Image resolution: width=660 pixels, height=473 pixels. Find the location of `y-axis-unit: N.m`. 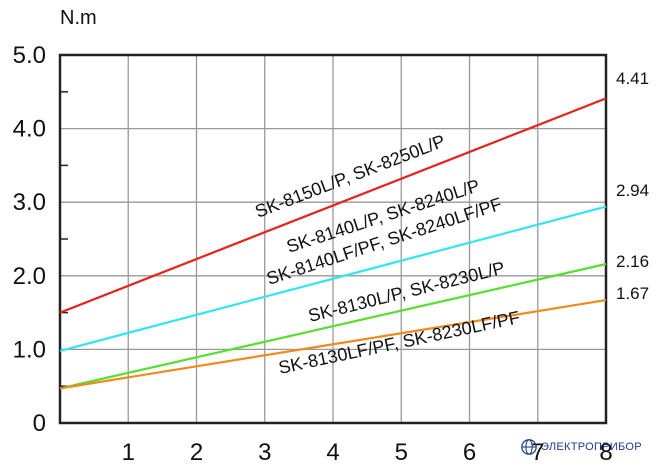

y-axis-unit: N.m is located at coordinates (78, 18).